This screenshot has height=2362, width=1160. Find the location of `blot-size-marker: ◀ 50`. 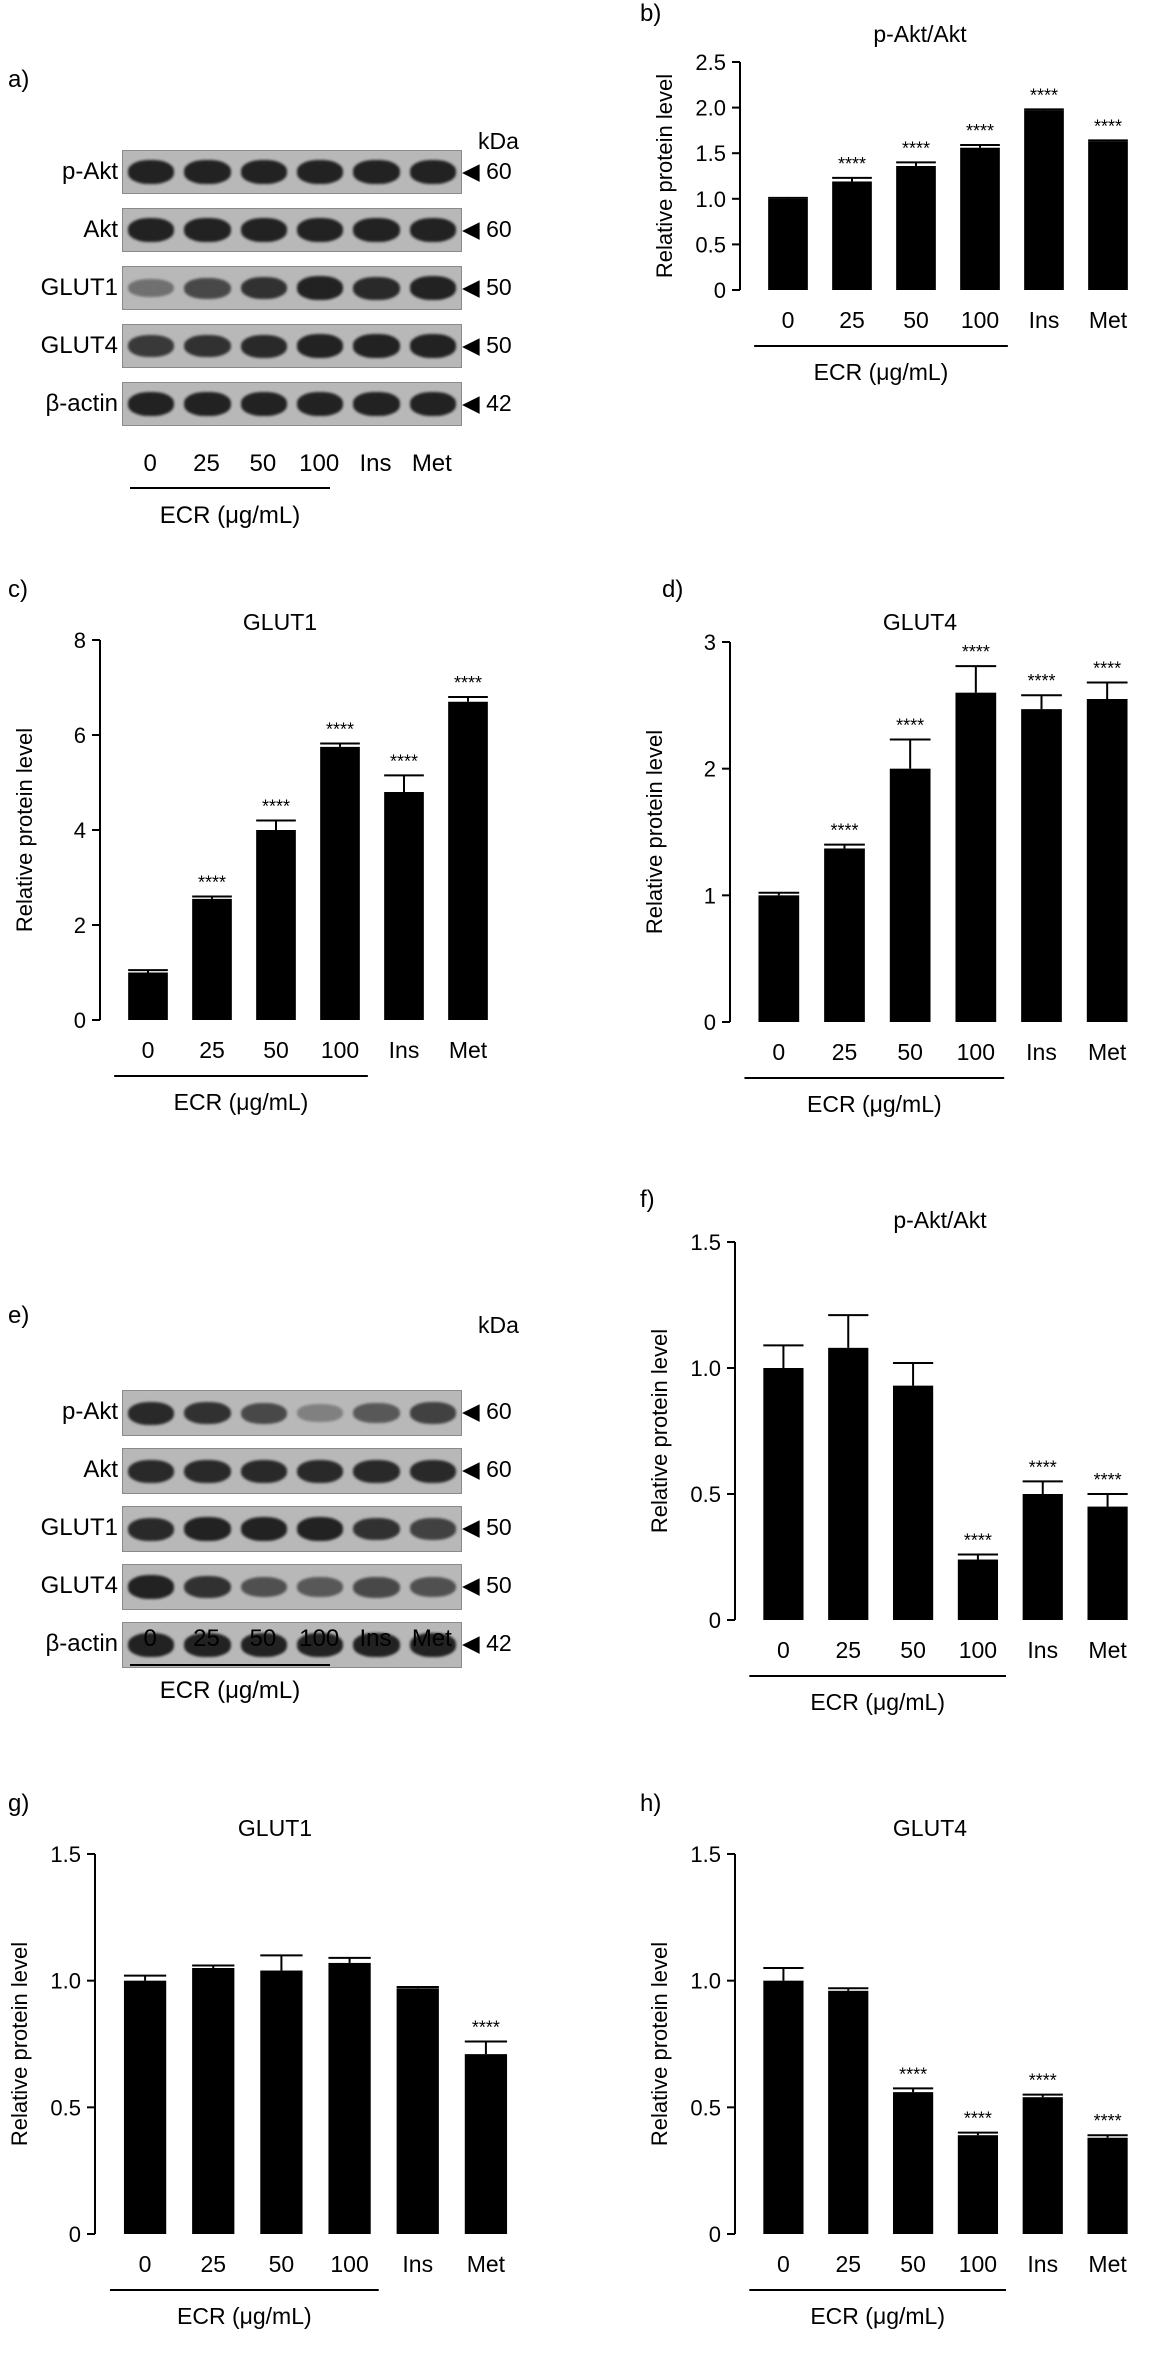

blot-size-marker: ◀ 50 is located at coordinates (487, 287).